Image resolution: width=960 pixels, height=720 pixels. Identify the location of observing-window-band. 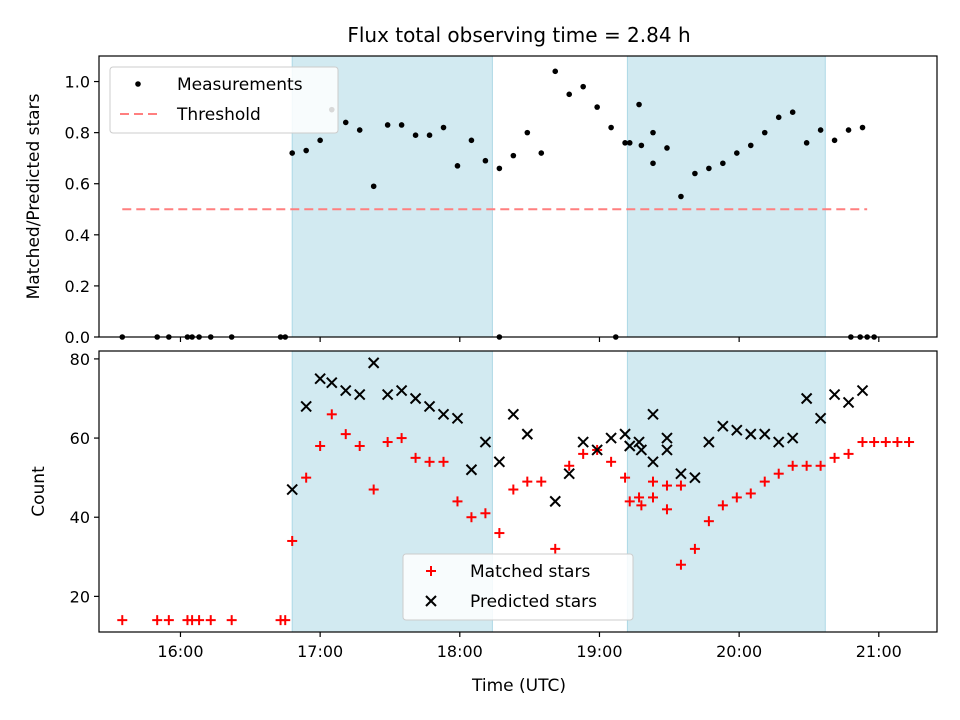
(726, 491).